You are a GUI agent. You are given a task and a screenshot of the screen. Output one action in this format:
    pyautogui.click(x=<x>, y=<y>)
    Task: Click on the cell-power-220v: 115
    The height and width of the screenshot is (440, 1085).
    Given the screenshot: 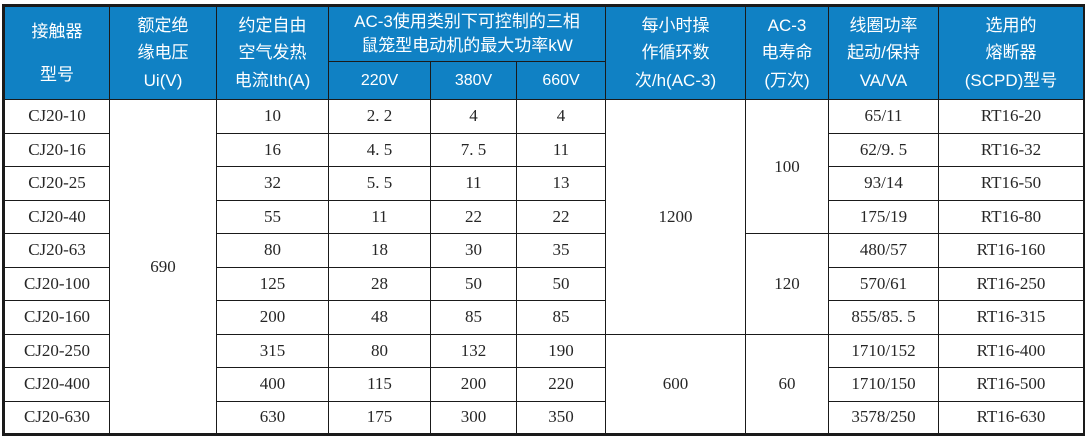 What is the action you would take?
    pyautogui.click(x=379, y=384)
    